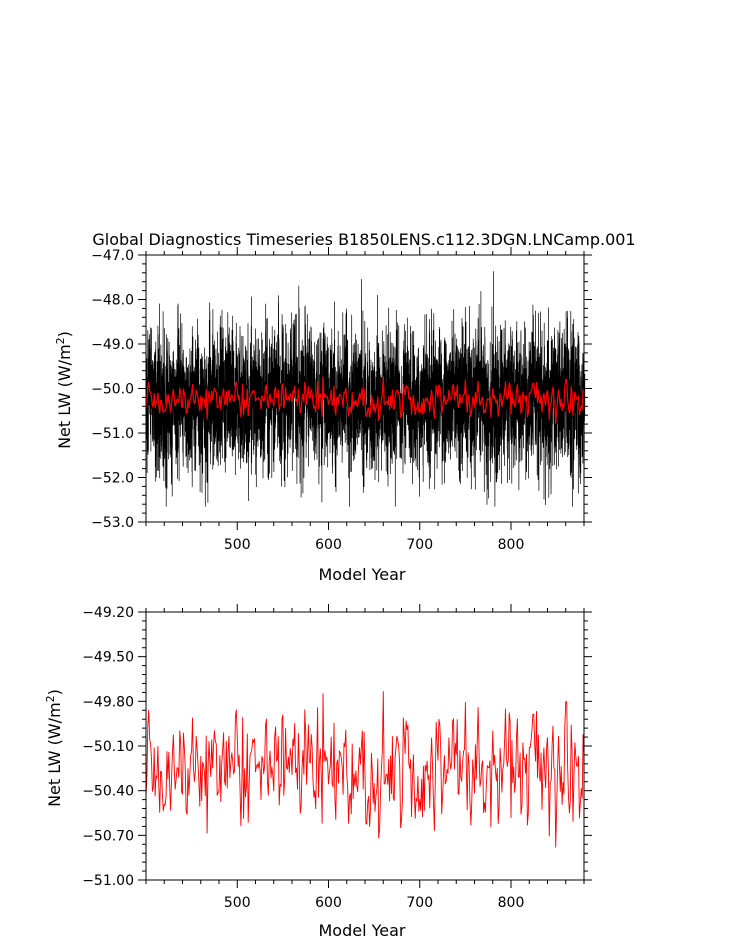 The image size is (733, 945). Describe the element at coordinates (108, 747) in the screenshot. I see `y-tick-label: −50.10` at that location.